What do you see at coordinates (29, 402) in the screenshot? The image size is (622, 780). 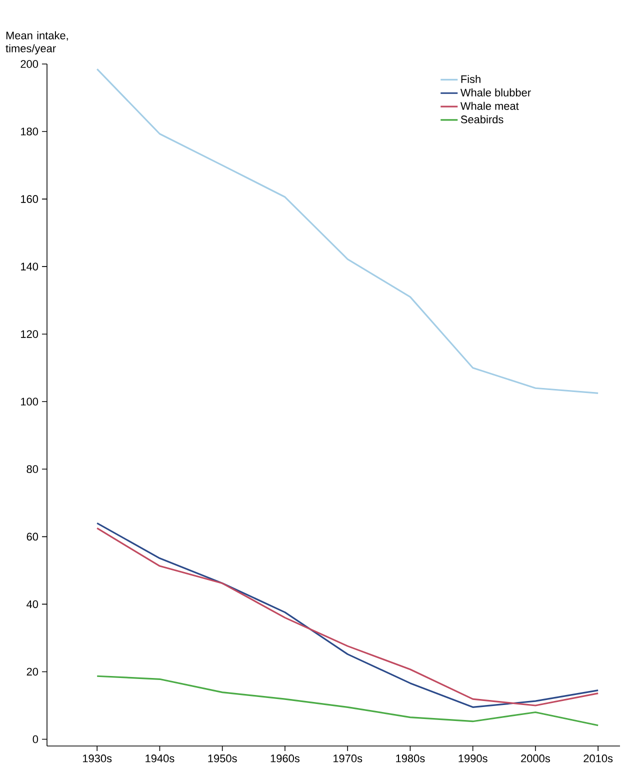 I see `y-tick-label: 100` at bounding box center [29, 402].